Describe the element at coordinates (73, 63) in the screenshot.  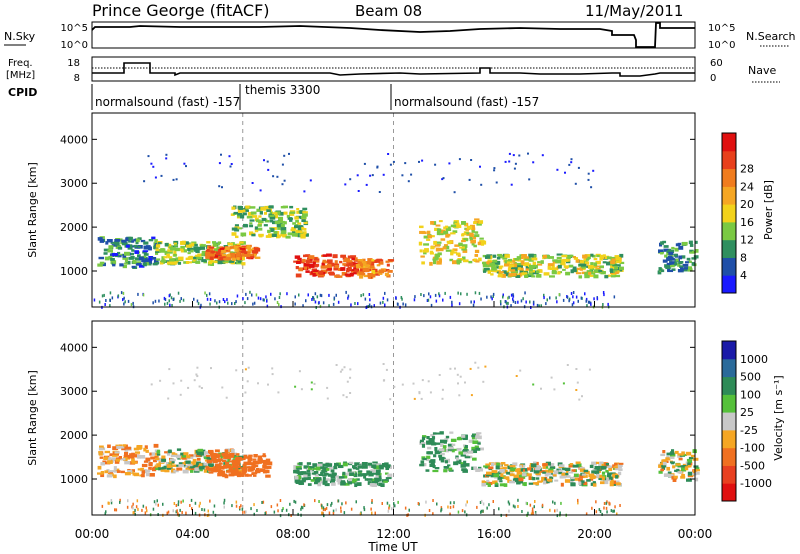
I see `freq-tick-top: 18` at that location.